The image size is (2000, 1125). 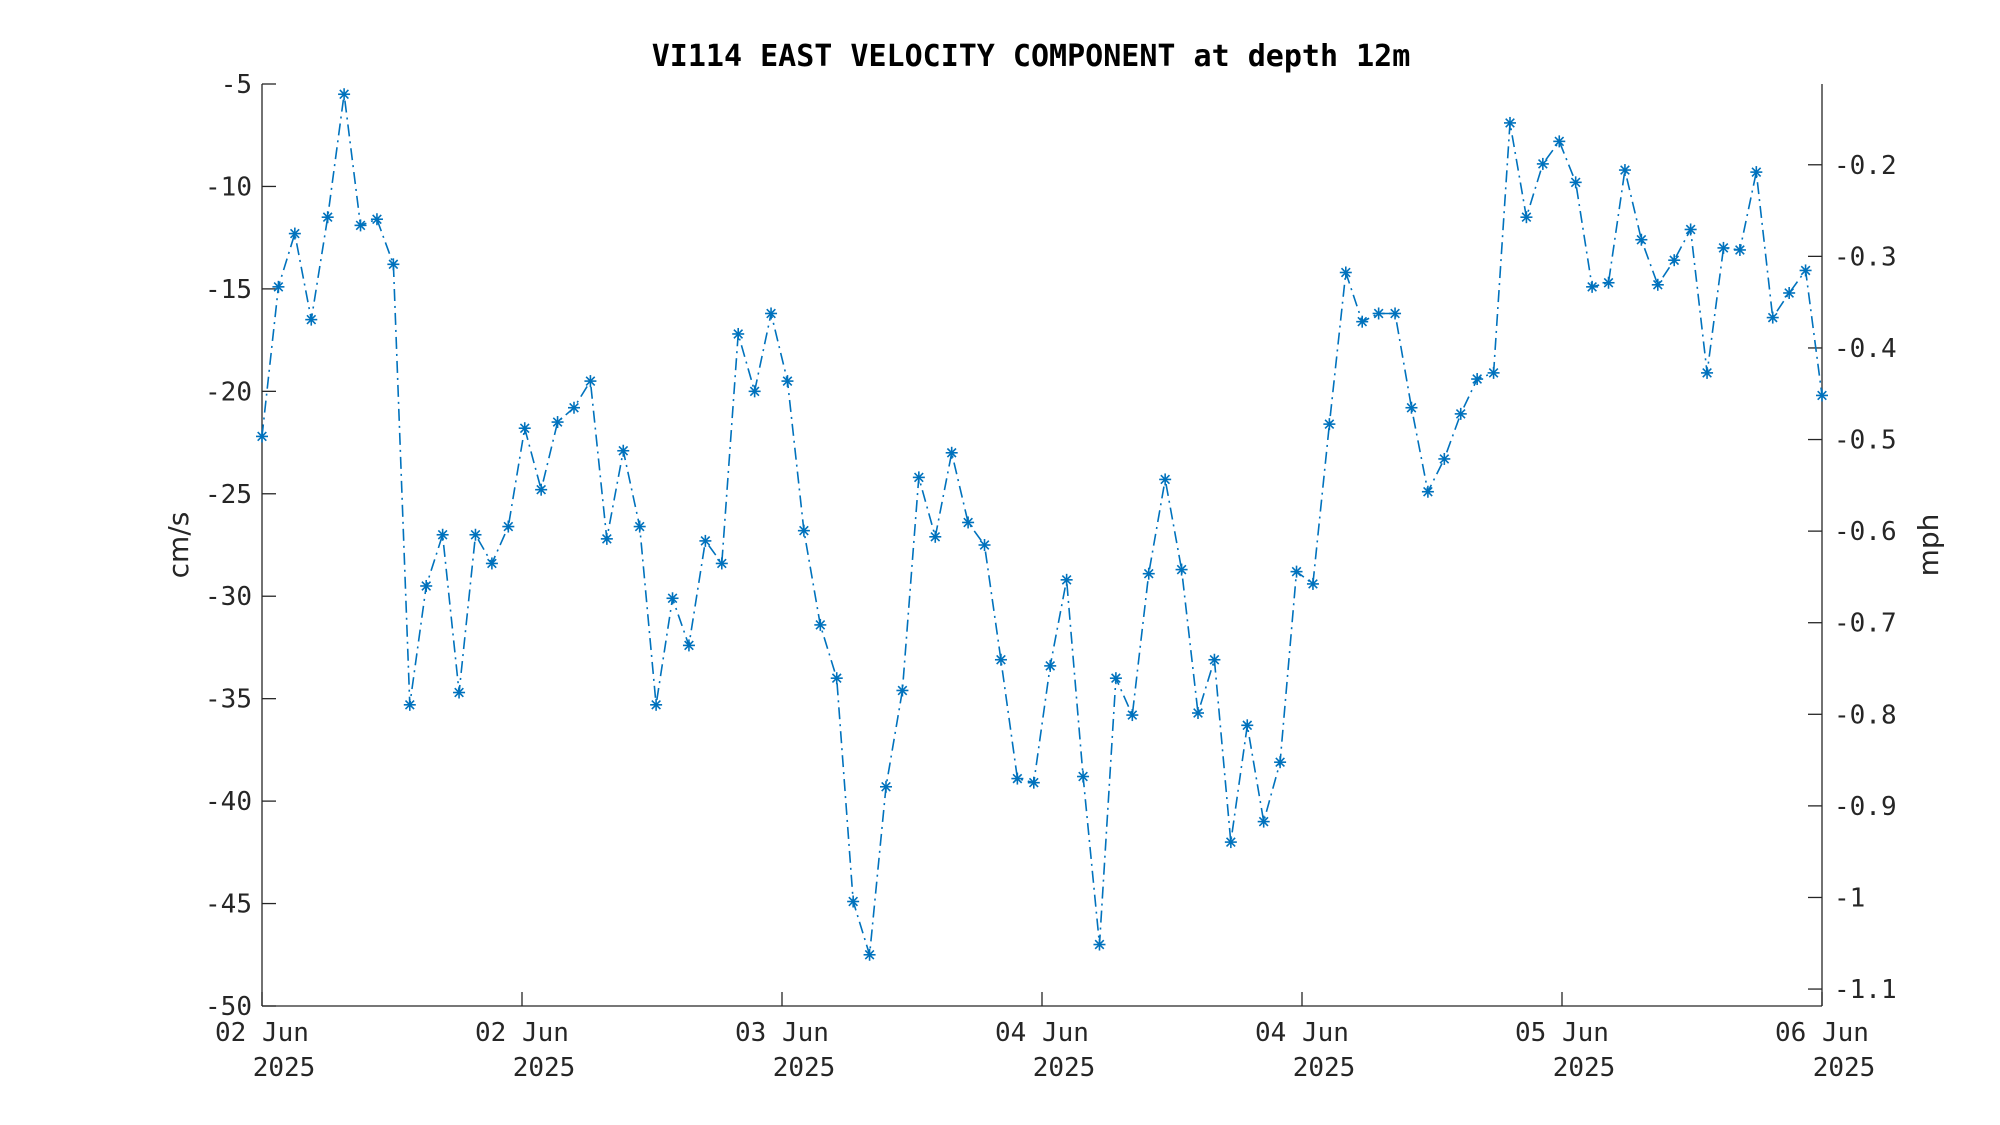 What do you see at coordinates (1852, 578) in the screenshot?
I see `right-y-ticks: -0.2 -0.3 -0.4 -0.5 -0.6 -0.7 -0.8 -0.9 -1 -1.1` at bounding box center [1852, 578].